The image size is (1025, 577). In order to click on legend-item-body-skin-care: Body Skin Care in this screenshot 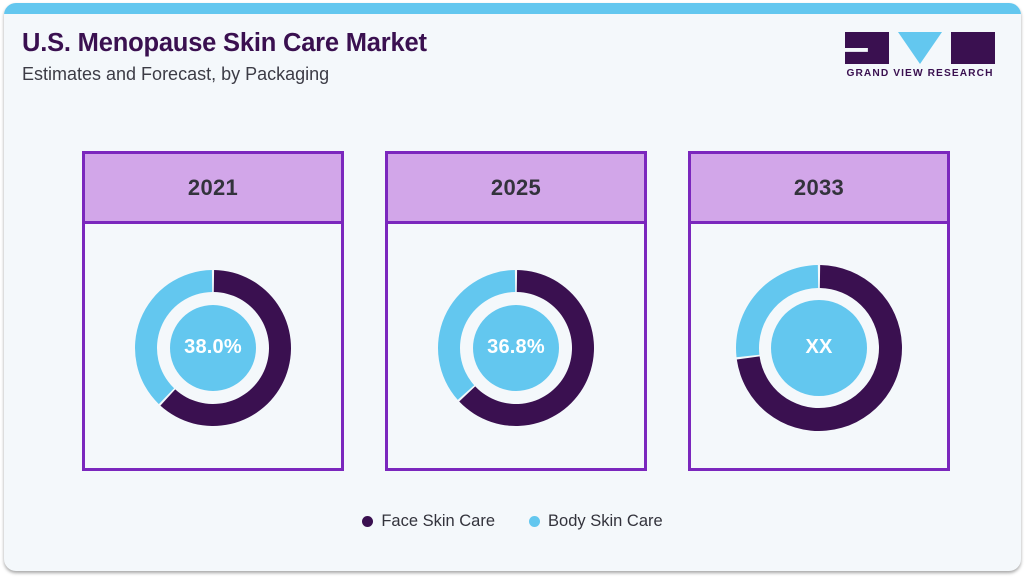, I will do `click(596, 521)`.